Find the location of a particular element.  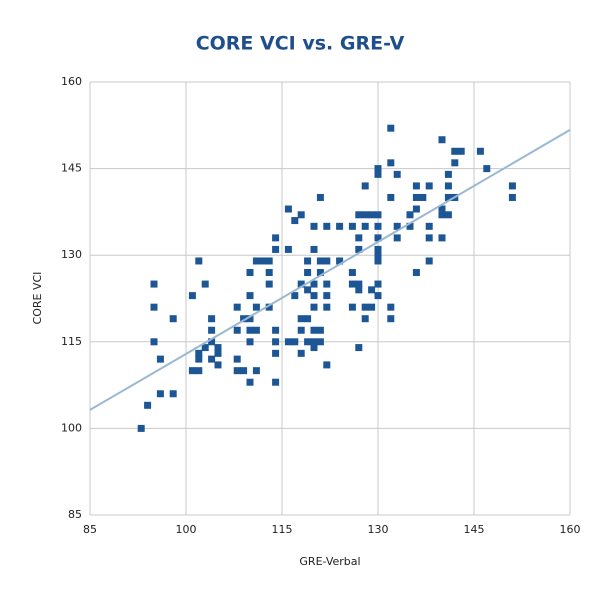

x-tick-label: 160 is located at coordinates (570, 529).